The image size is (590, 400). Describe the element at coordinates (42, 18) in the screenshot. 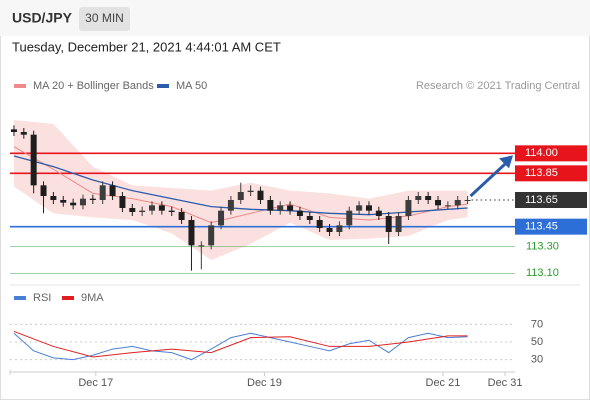

I see `symbol: USD/JPY` at that location.